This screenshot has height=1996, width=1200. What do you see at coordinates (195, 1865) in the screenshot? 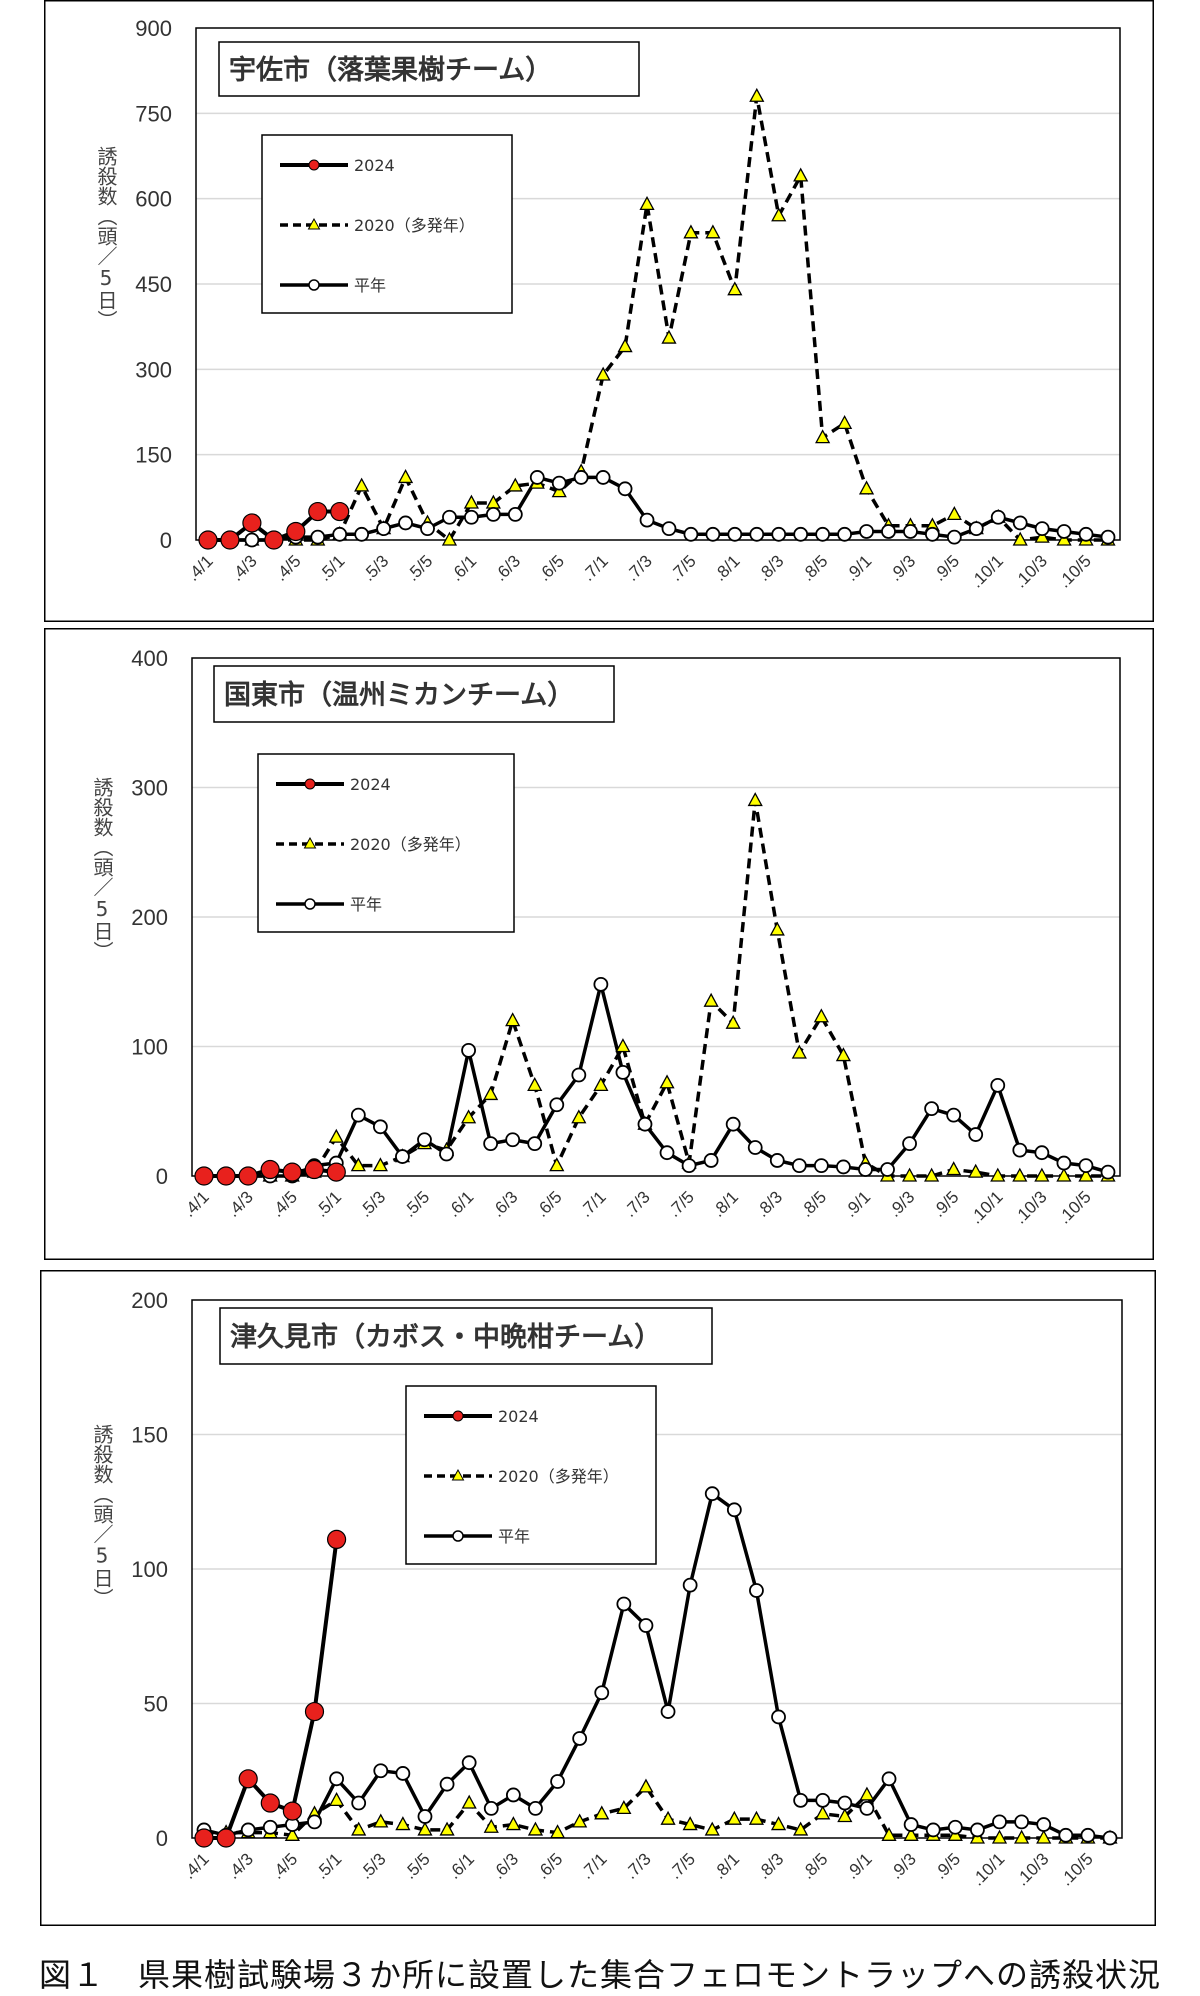
I see `x-tick-label: .4/1` at bounding box center [195, 1865].